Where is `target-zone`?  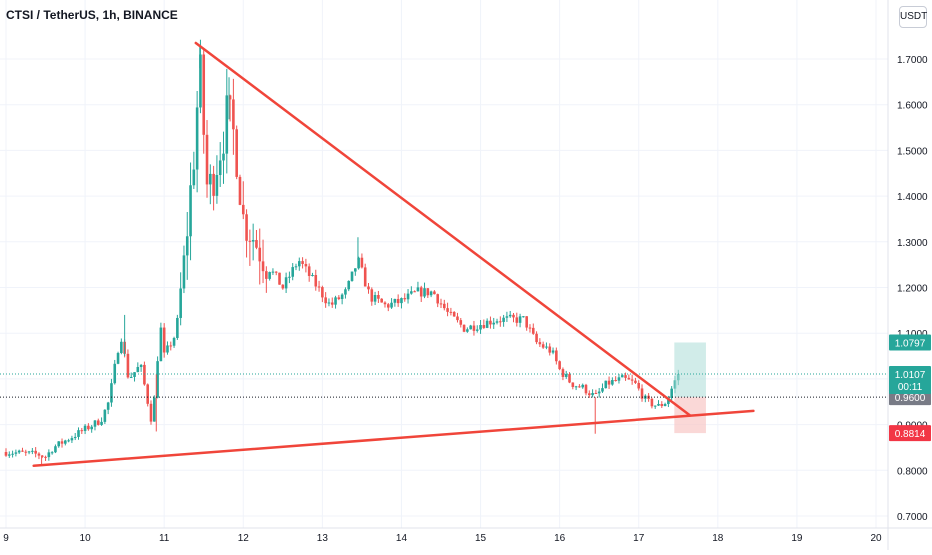
target-zone is located at coordinates (690, 370).